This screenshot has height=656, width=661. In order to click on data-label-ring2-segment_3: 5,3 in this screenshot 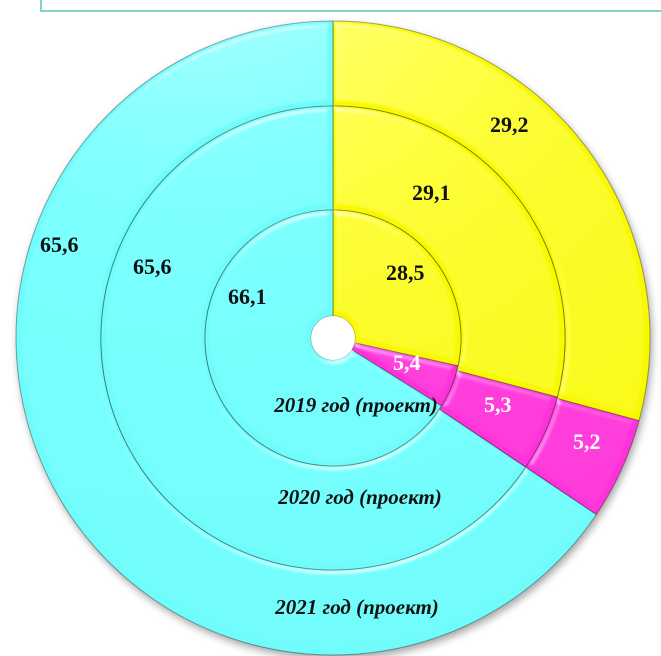, I will do `click(498, 404)`.